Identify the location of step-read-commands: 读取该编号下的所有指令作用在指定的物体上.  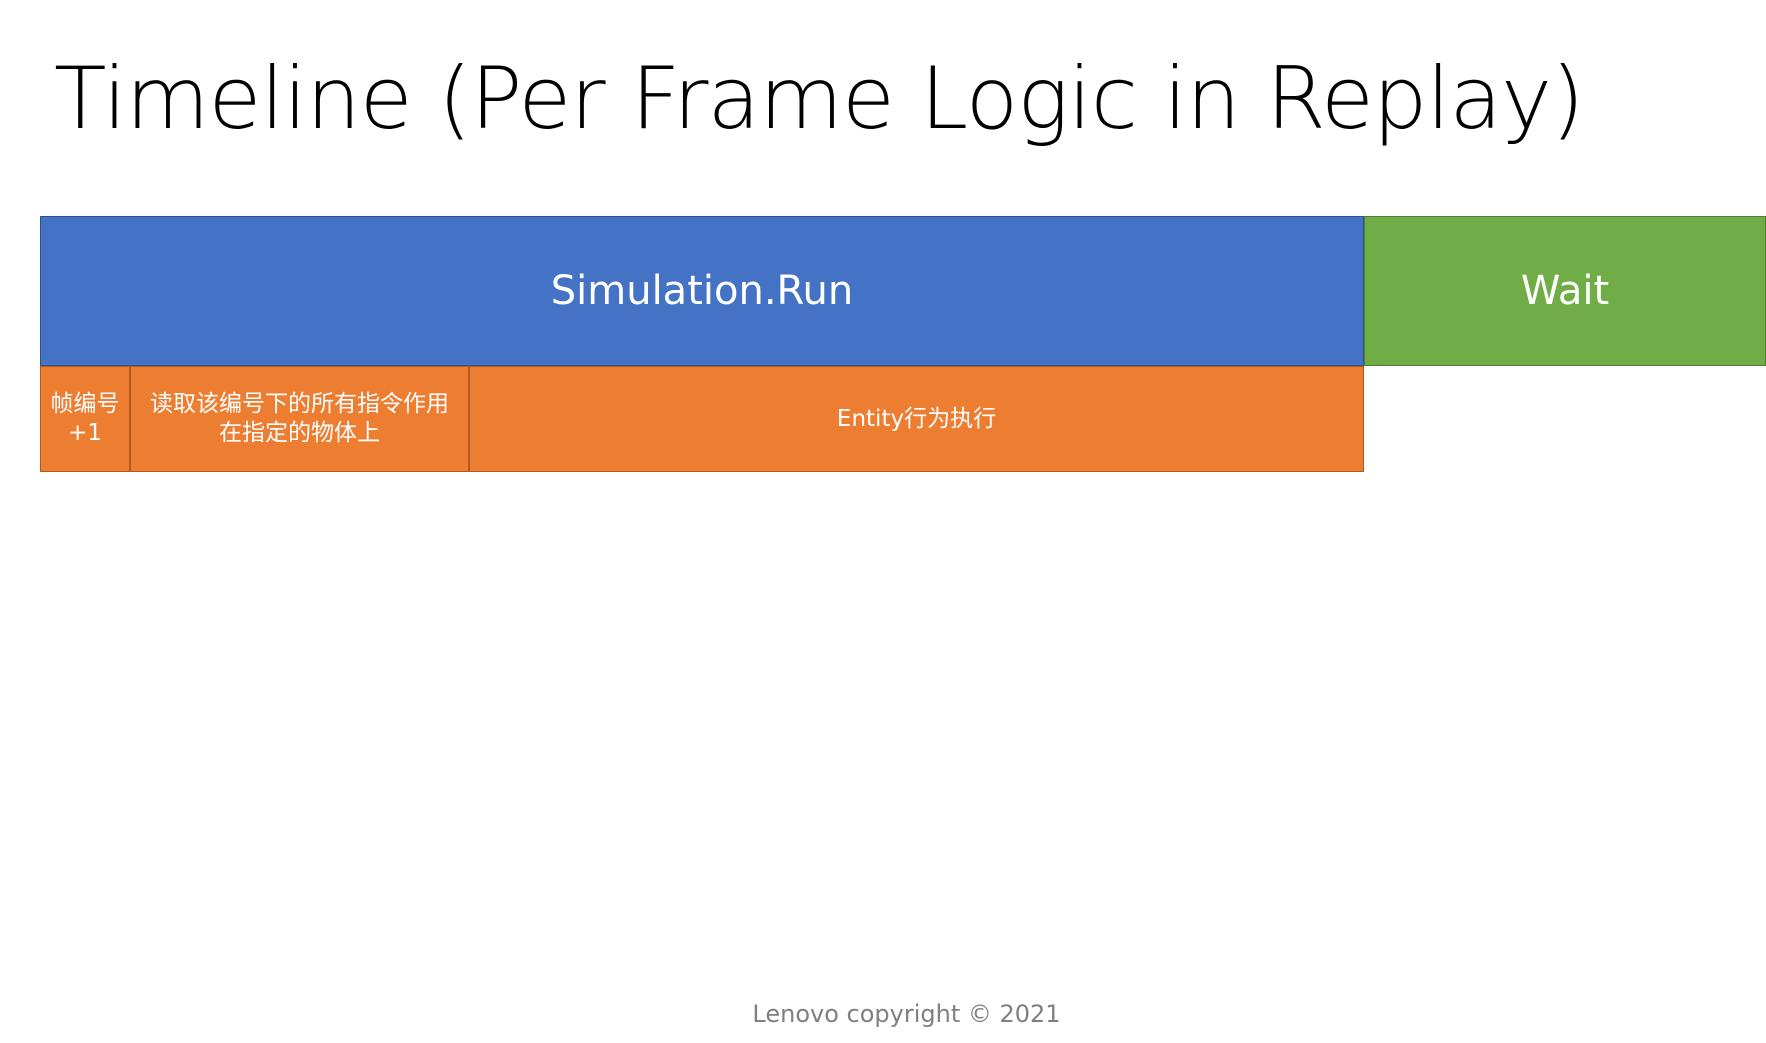
(299, 419).